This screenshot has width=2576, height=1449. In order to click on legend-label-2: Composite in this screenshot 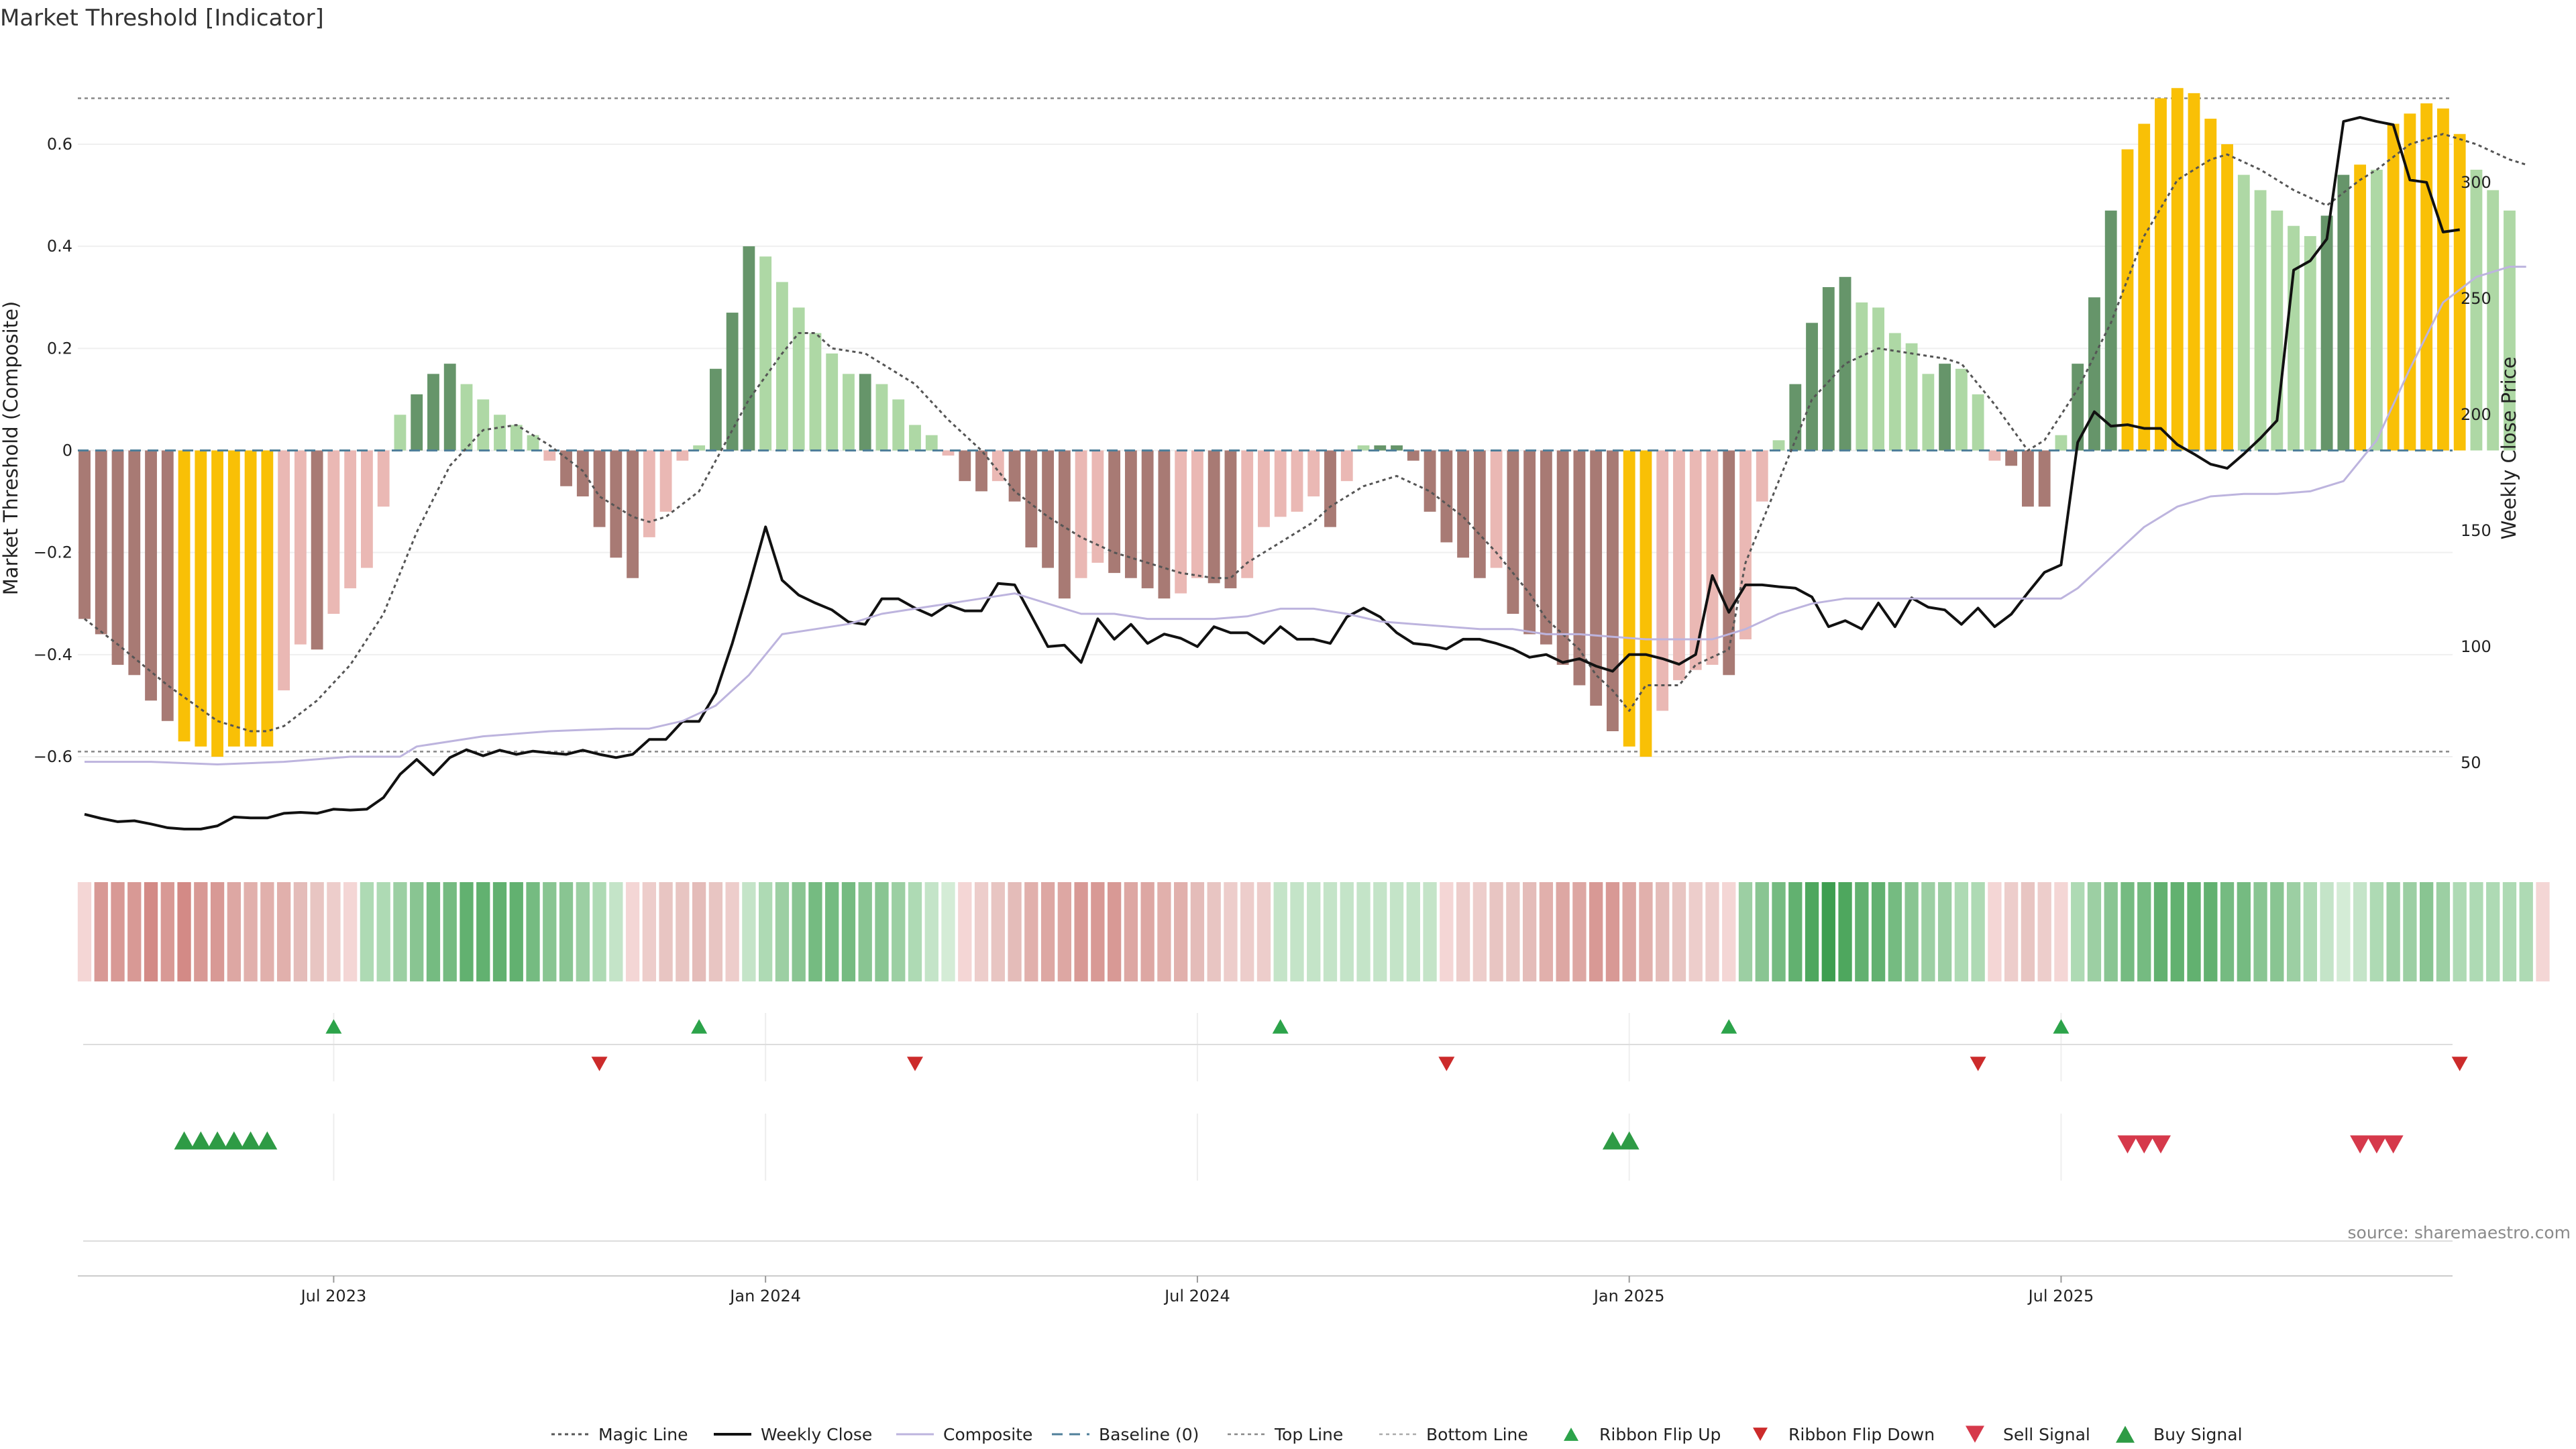, I will do `click(987, 1434)`.